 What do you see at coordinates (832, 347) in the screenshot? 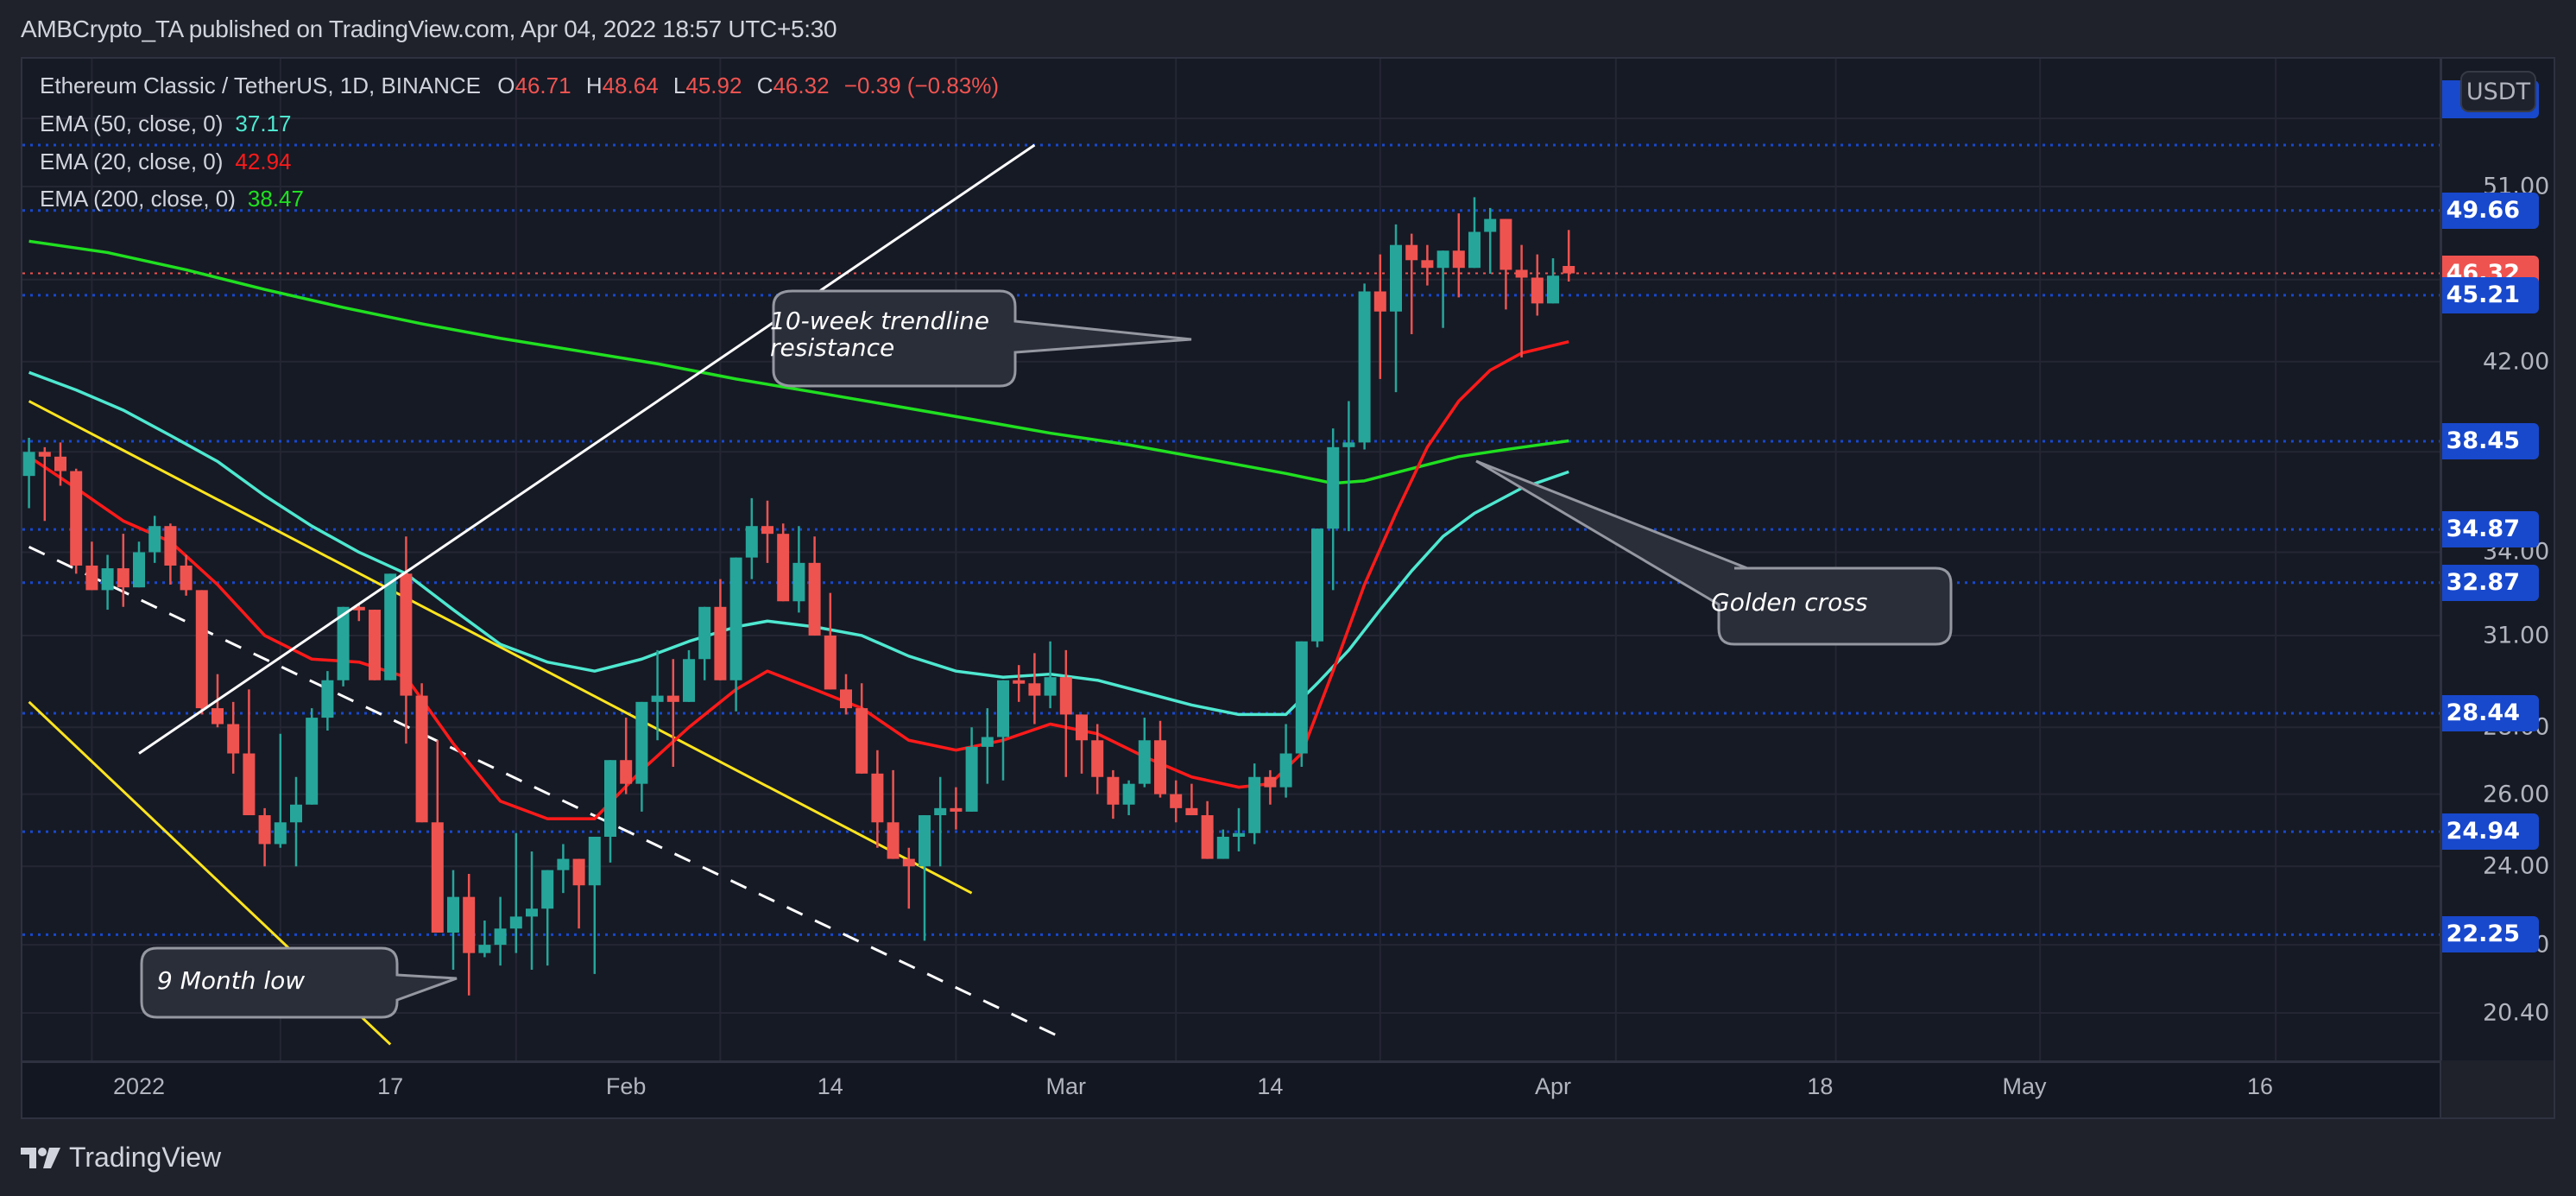
I see `callout-line: resistance` at bounding box center [832, 347].